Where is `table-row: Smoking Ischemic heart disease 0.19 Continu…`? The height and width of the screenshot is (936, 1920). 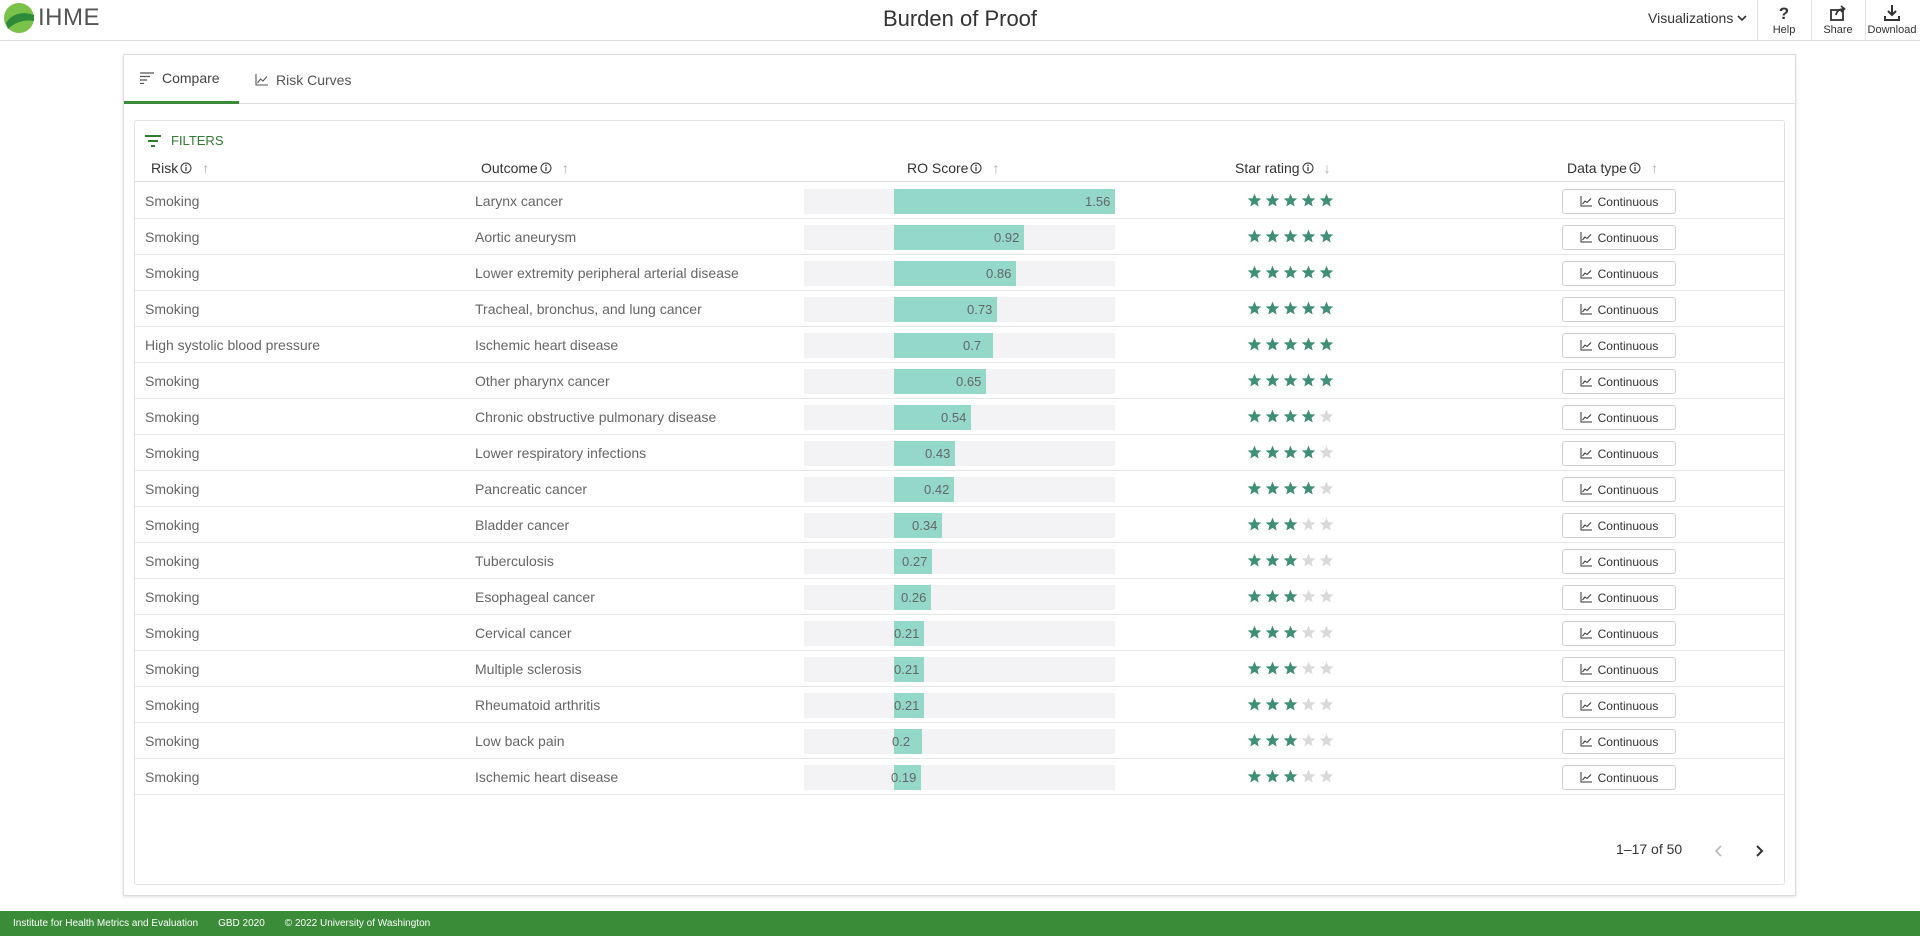
table-row: Smoking Ischemic heart disease 0.19 Continu… is located at coordinates (959, 777).